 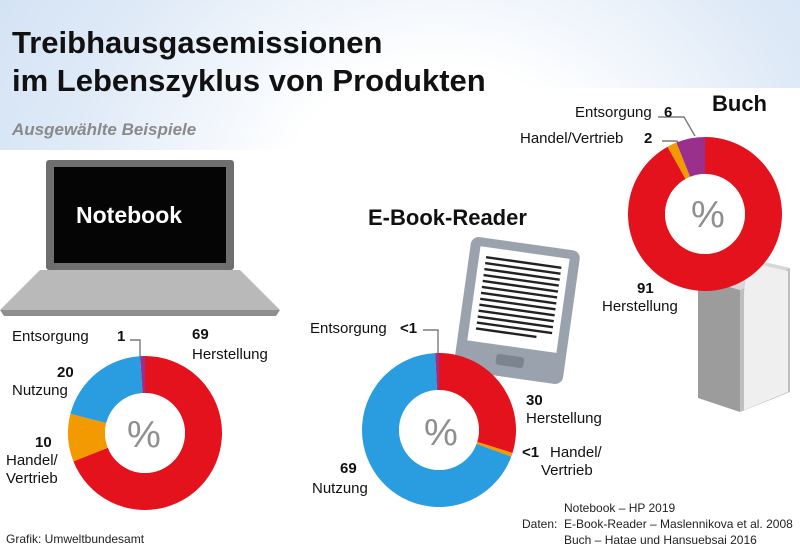 What do you see at coordinates (348, 468) in the screenshot?
I see `ebook-nutzung-value: 69` at bounding box center [348, 468].